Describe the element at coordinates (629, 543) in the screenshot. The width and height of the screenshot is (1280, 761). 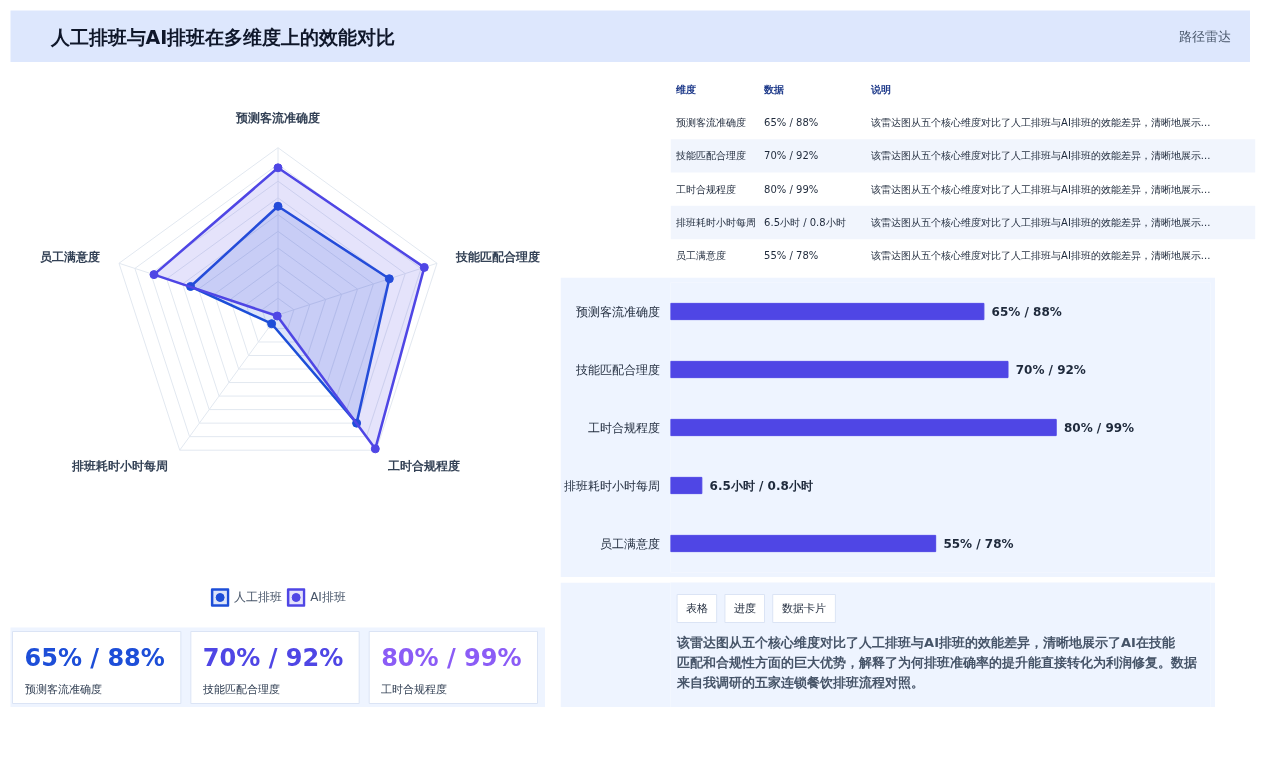
I see `y-tick-label: 员工满意度` at that location.